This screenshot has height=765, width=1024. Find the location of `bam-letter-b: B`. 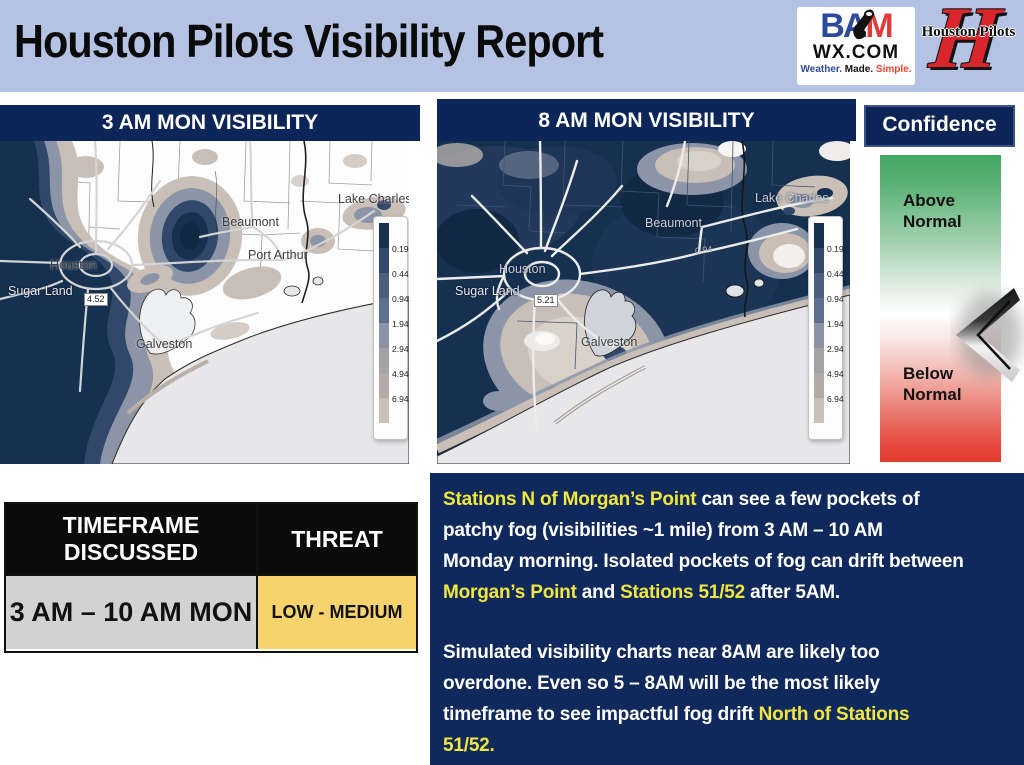

bam-letter-b: B is located at coordinates (832, 26).